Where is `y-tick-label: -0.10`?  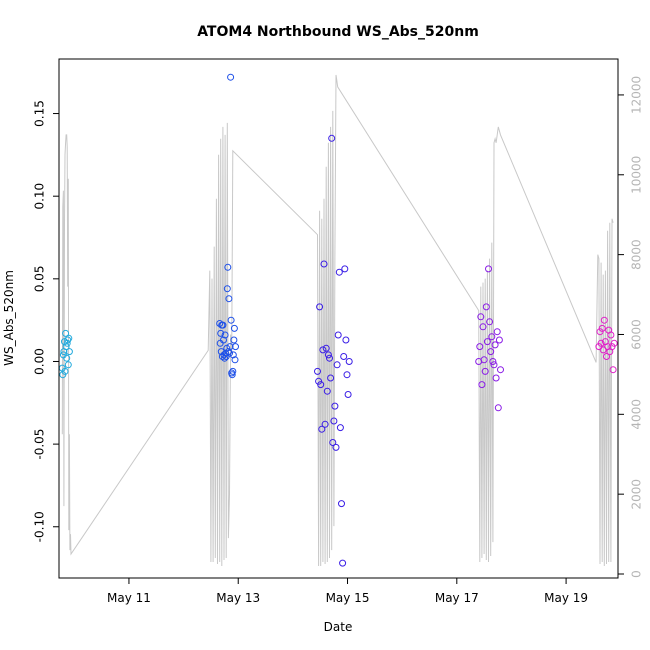 y-tick-label: -0.10 is located at coordinates (39, 526).